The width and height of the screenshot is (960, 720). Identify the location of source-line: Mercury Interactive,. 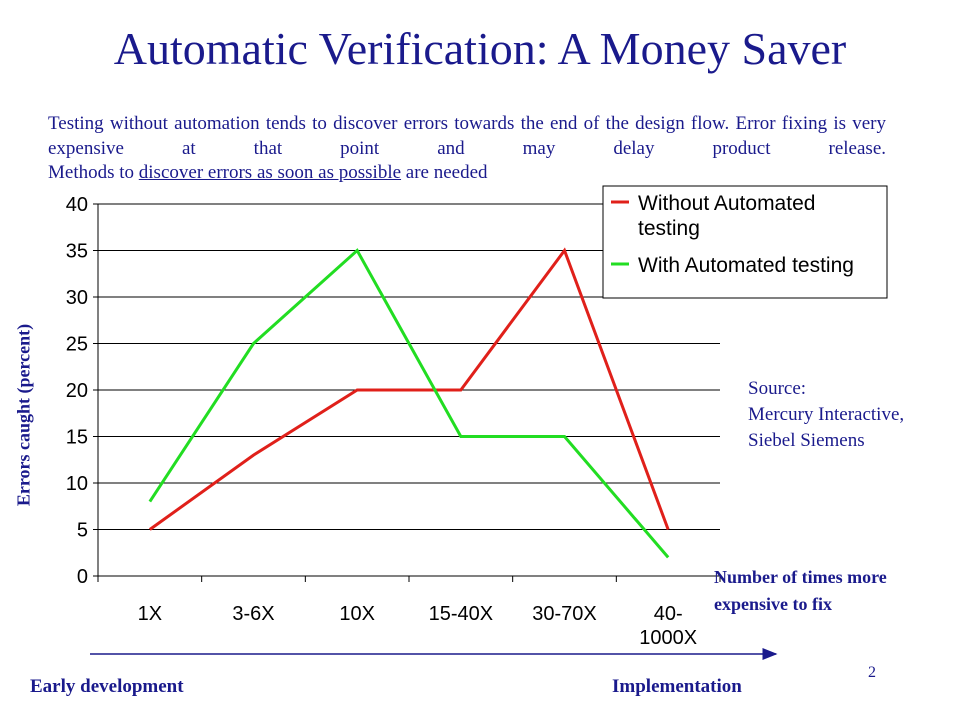
(826, 414).